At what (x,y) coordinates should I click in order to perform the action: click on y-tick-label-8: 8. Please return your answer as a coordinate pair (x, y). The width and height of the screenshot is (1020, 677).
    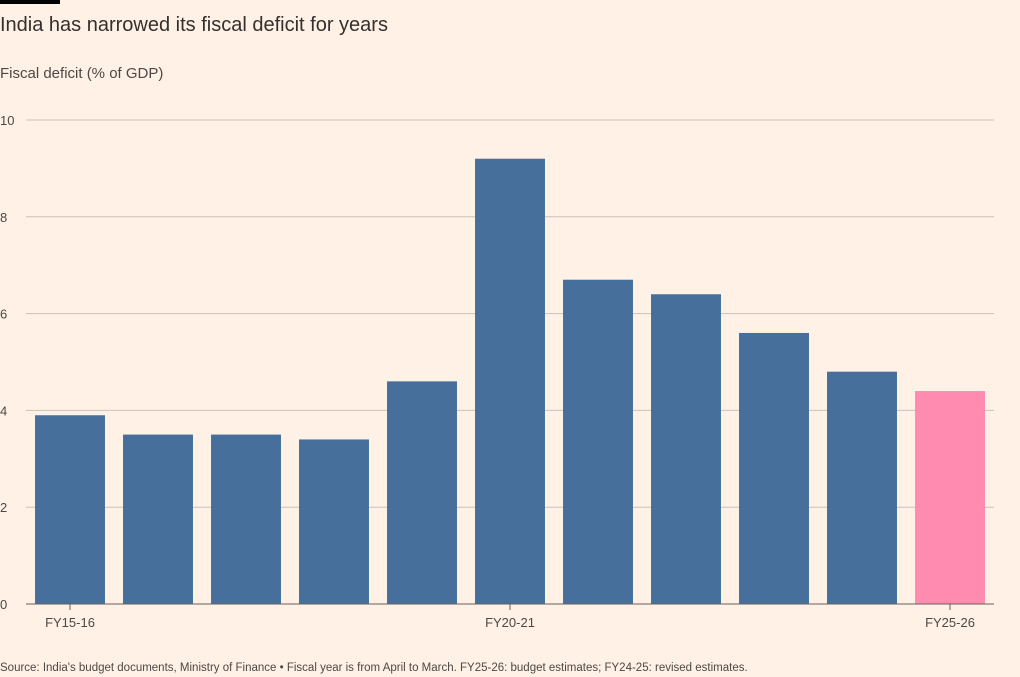
    Looking at the image, I should click on (3, 217).